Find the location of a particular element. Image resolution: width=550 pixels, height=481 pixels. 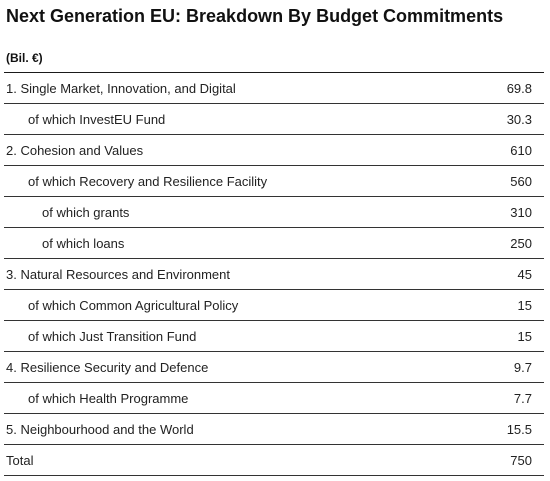

row-label: 4. Resilience Security and Defence is located at coordinates (107, 367).